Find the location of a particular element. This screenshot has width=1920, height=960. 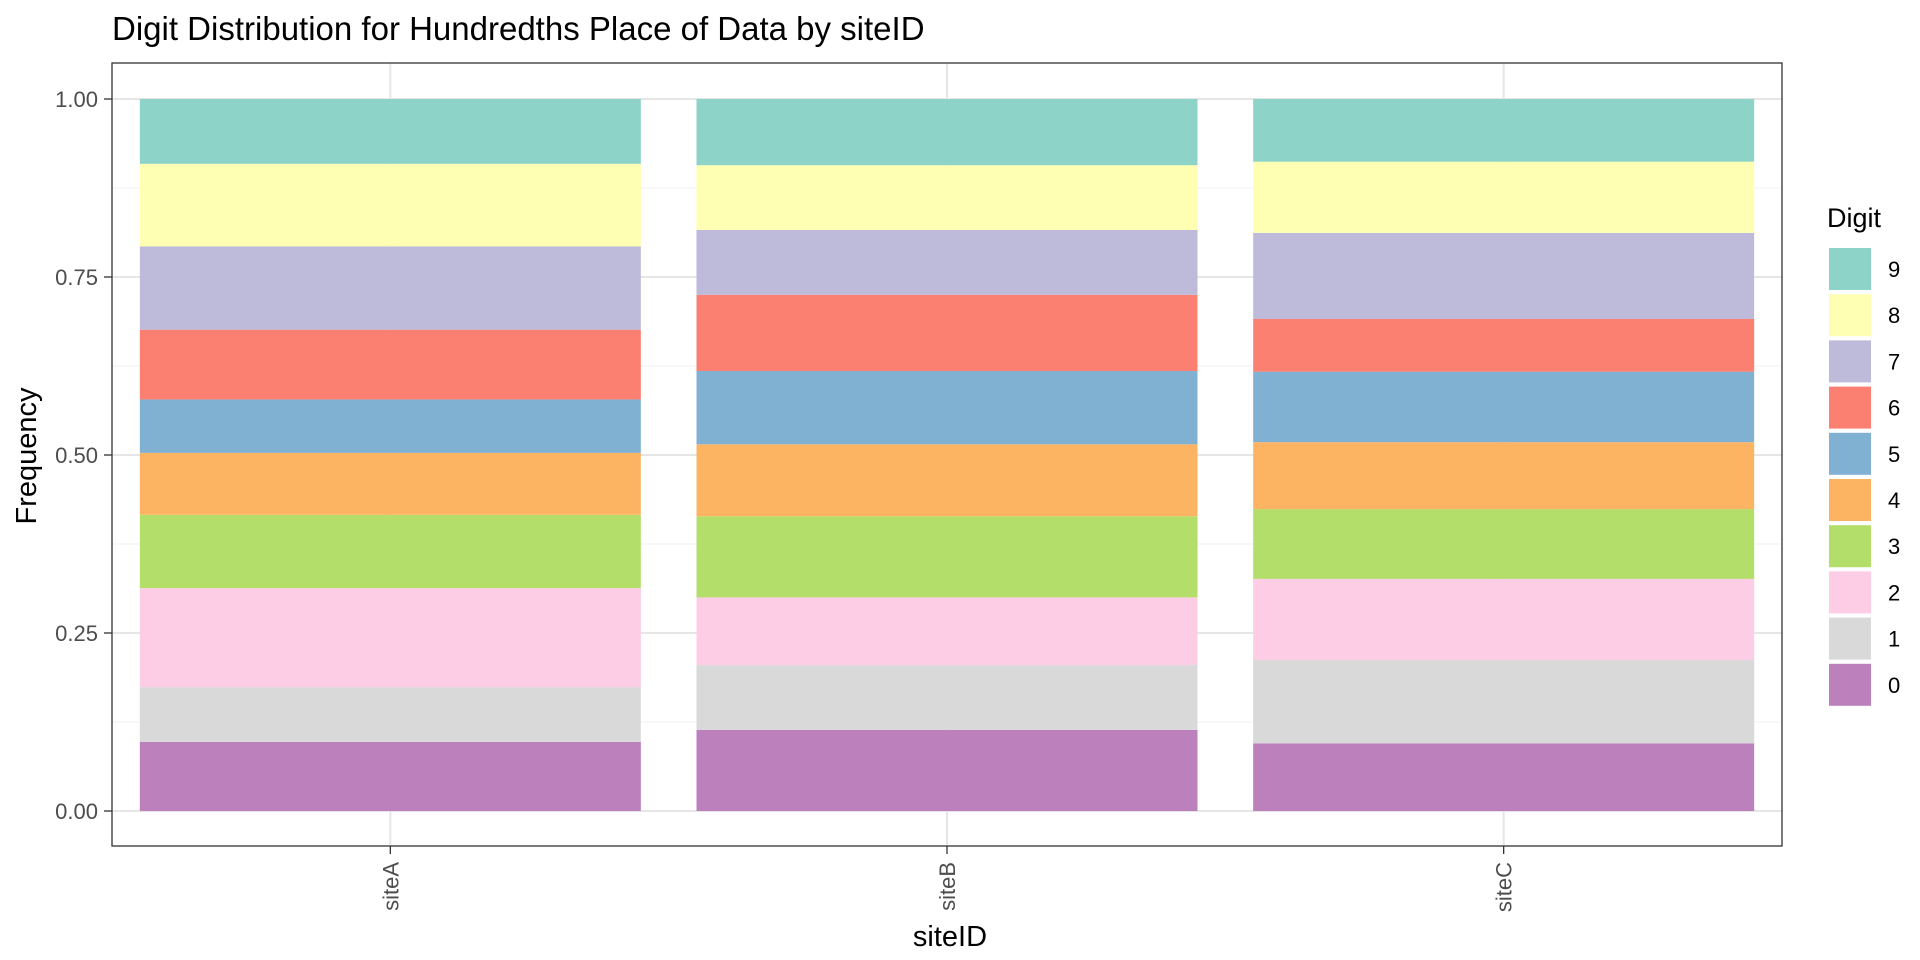

y-axis-title: Frequency is located at coordinates (27, 456).